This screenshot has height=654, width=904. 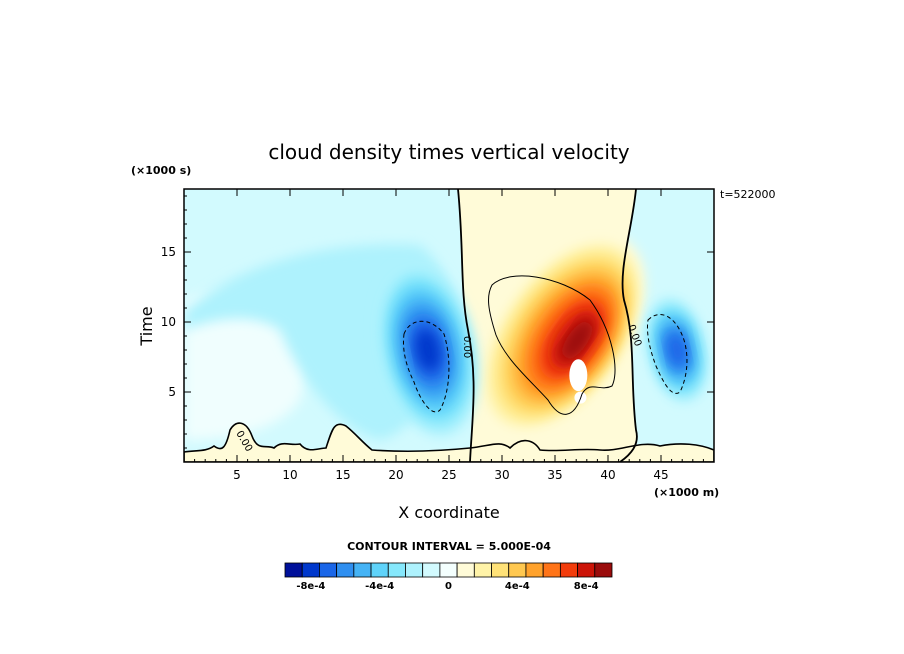 I want to click on x-tick-label: 10, so click(x=289, y=475).